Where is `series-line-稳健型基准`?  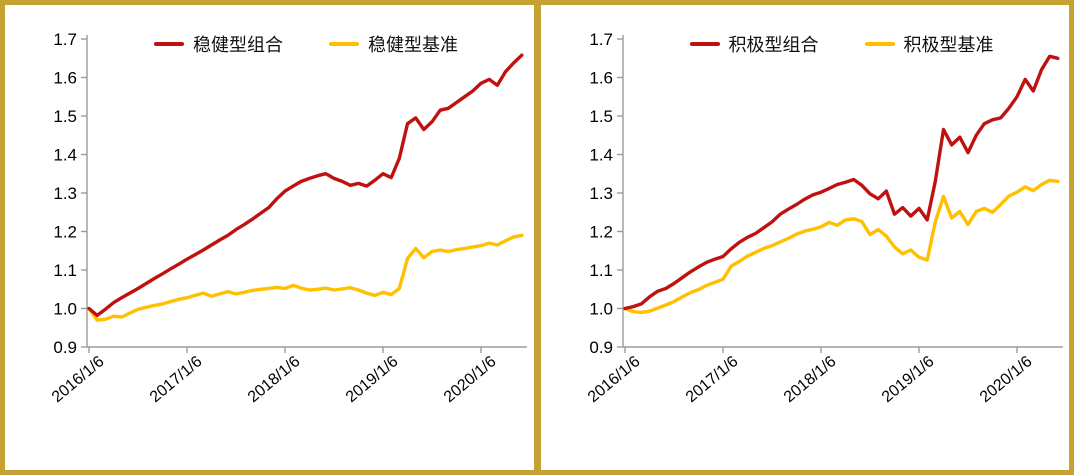
series-line-稳健型基准 is located at coordinates (305, 277).